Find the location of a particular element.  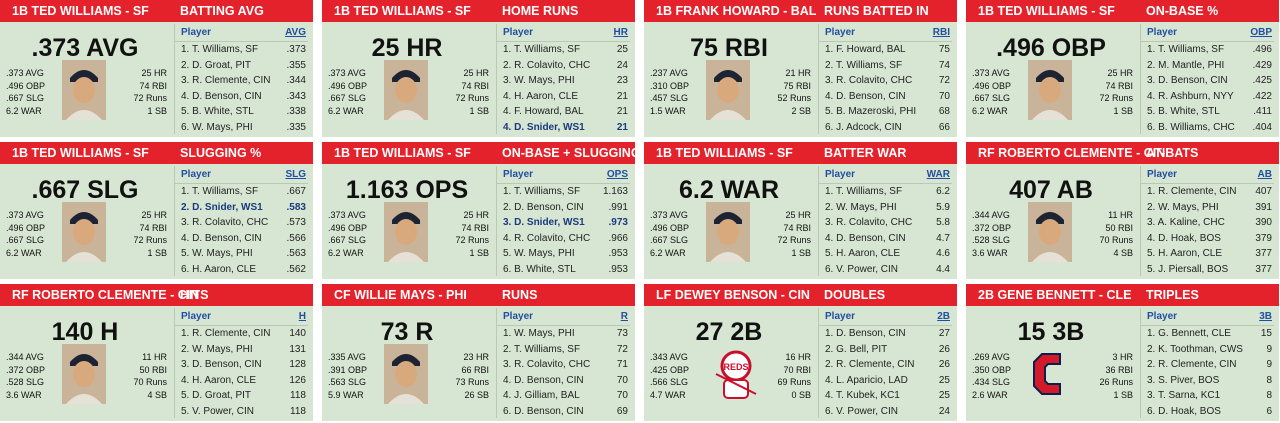

table-row: 5. D. Groat, PIT 118 is located at coordinates (241, 396).